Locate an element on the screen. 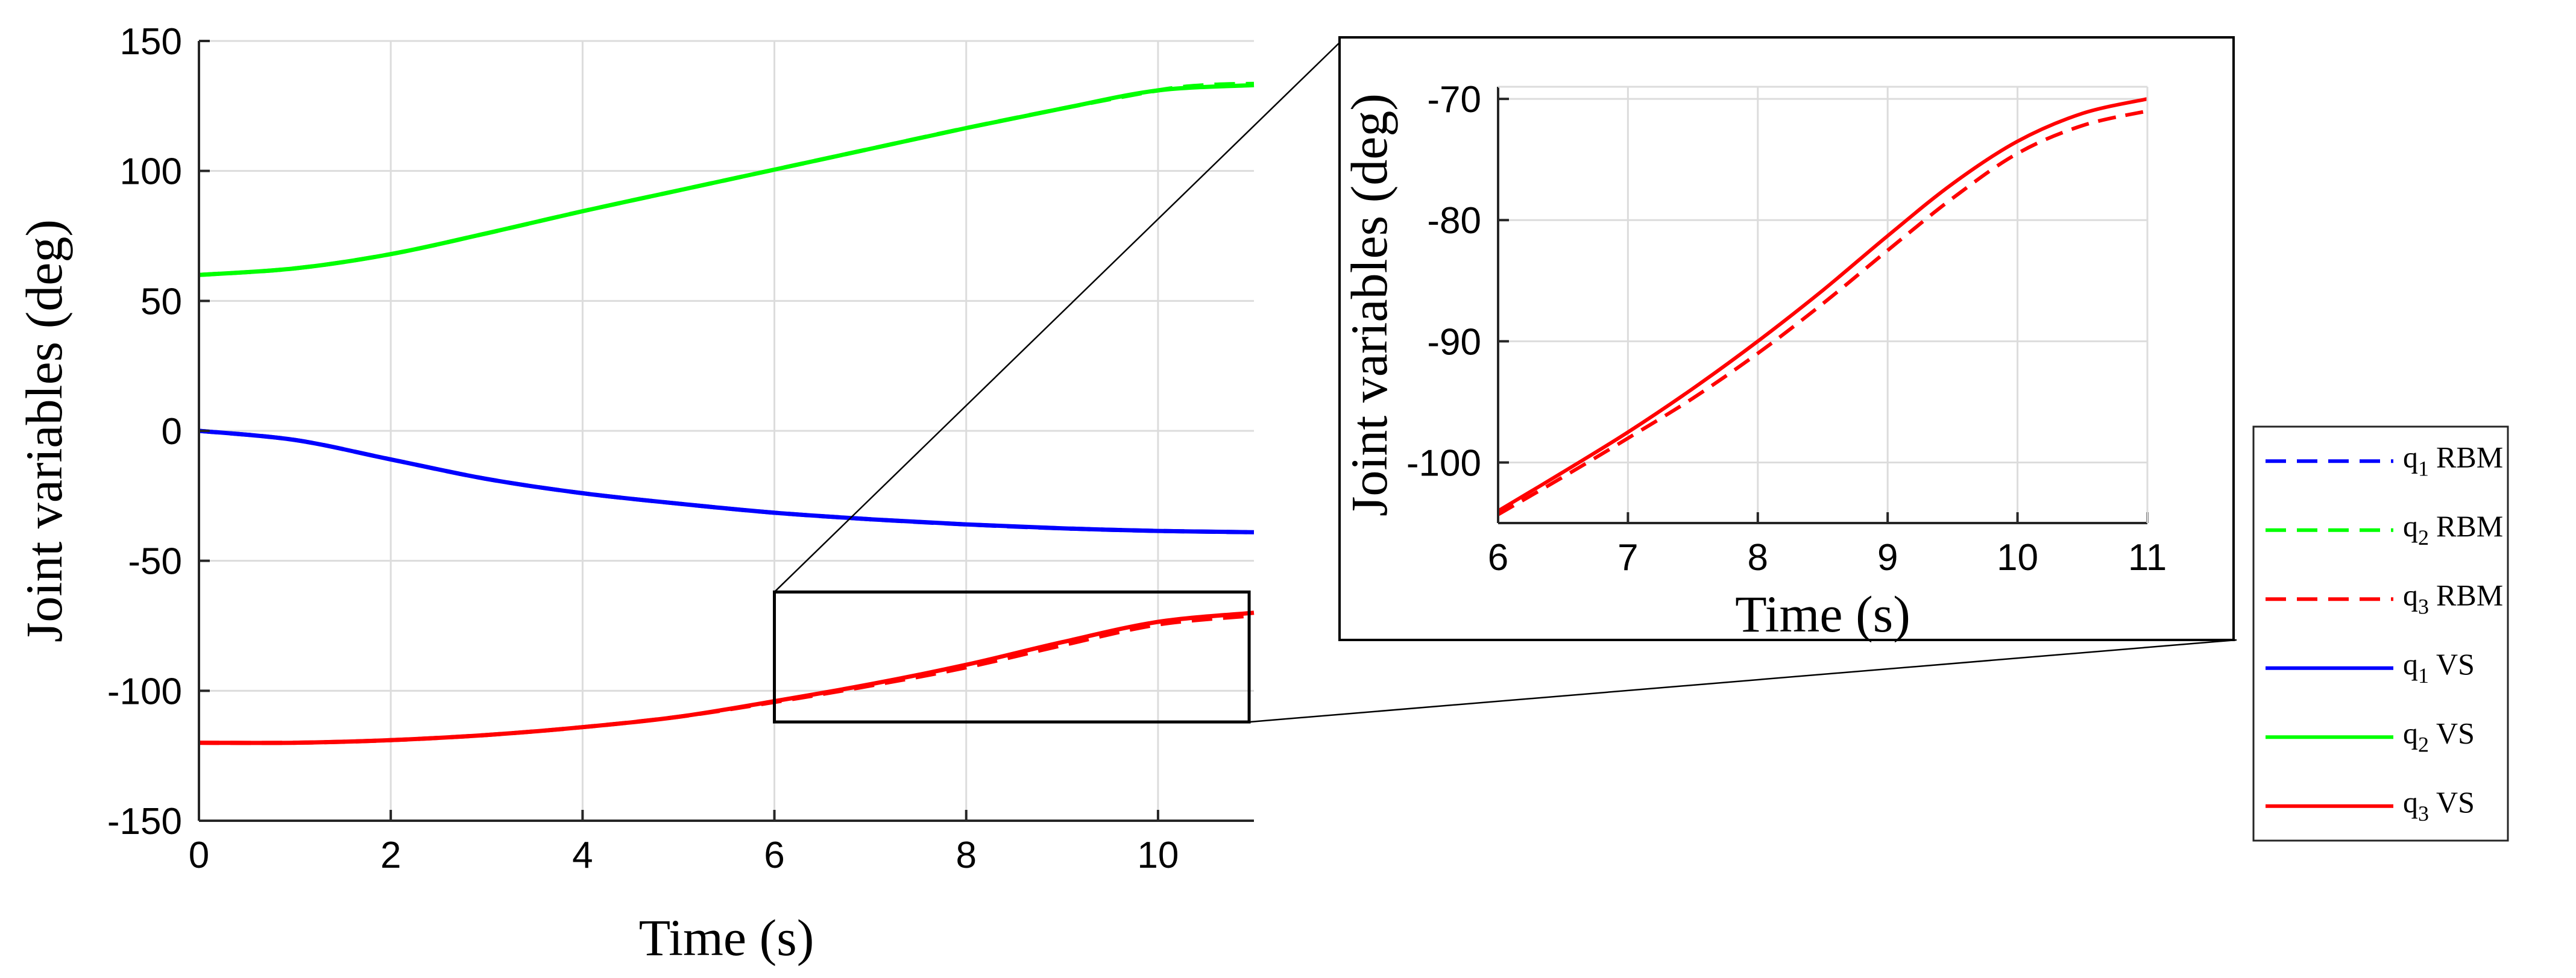  legend-entry: q2 RBM is located at coordinates (2384, 529).